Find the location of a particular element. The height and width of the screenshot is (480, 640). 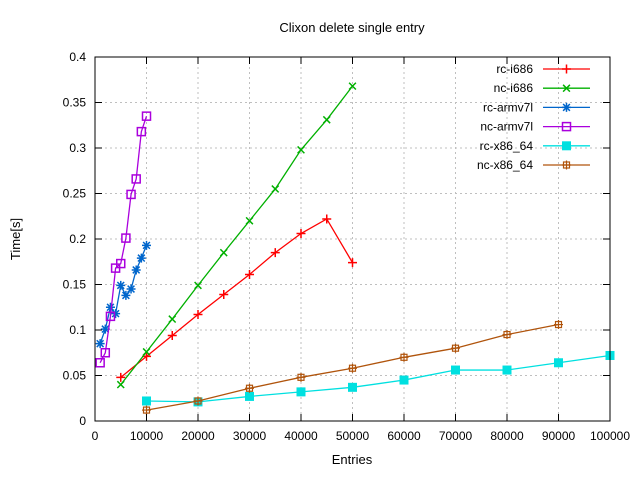

legend-item-nc-x86_64: nc-x86_64 is located at coordinates (533, 165).